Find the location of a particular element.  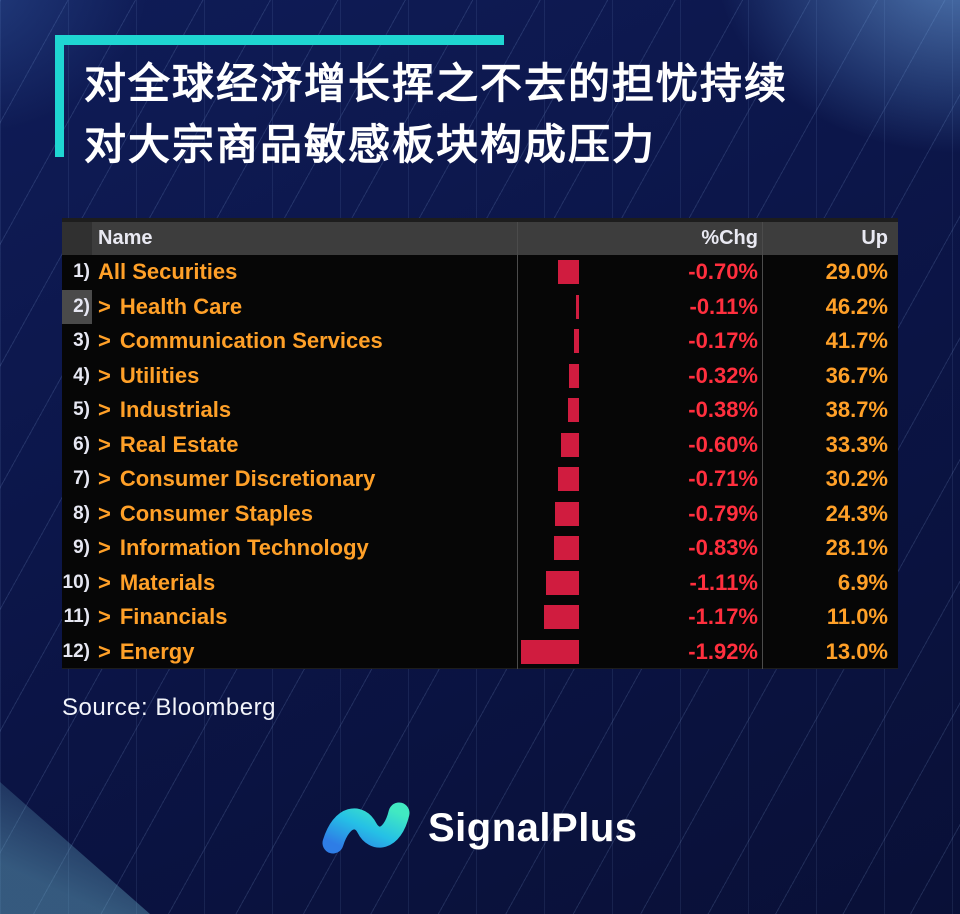

up-value: 38.7% is located at coordinates (830, 410).